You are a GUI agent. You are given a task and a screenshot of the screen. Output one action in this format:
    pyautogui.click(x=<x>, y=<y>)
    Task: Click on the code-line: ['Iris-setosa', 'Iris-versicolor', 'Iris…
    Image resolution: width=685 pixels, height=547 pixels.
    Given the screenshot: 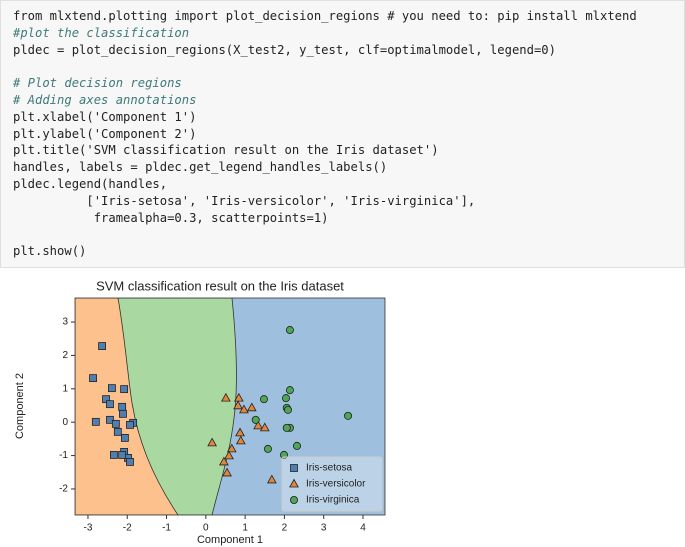 What is the action you would take?
    pyautogui.click(x=244, y=200)
    